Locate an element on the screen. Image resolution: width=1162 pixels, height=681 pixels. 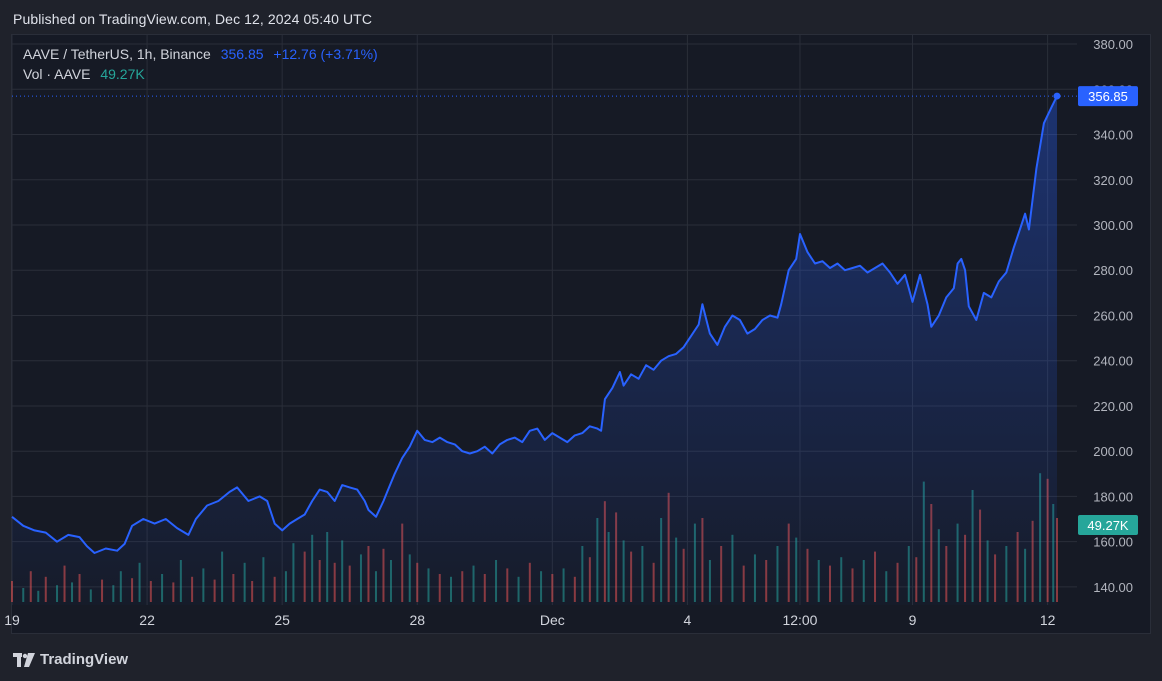
price-badge-label: 356.85 is located at coordinates (1108, 96).